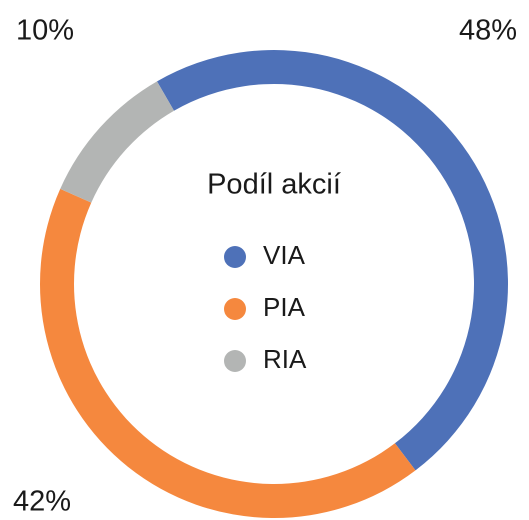  Describe the element at coordinates (284, 307) in the screenshot. I see `legend-label: PIA` at that location.